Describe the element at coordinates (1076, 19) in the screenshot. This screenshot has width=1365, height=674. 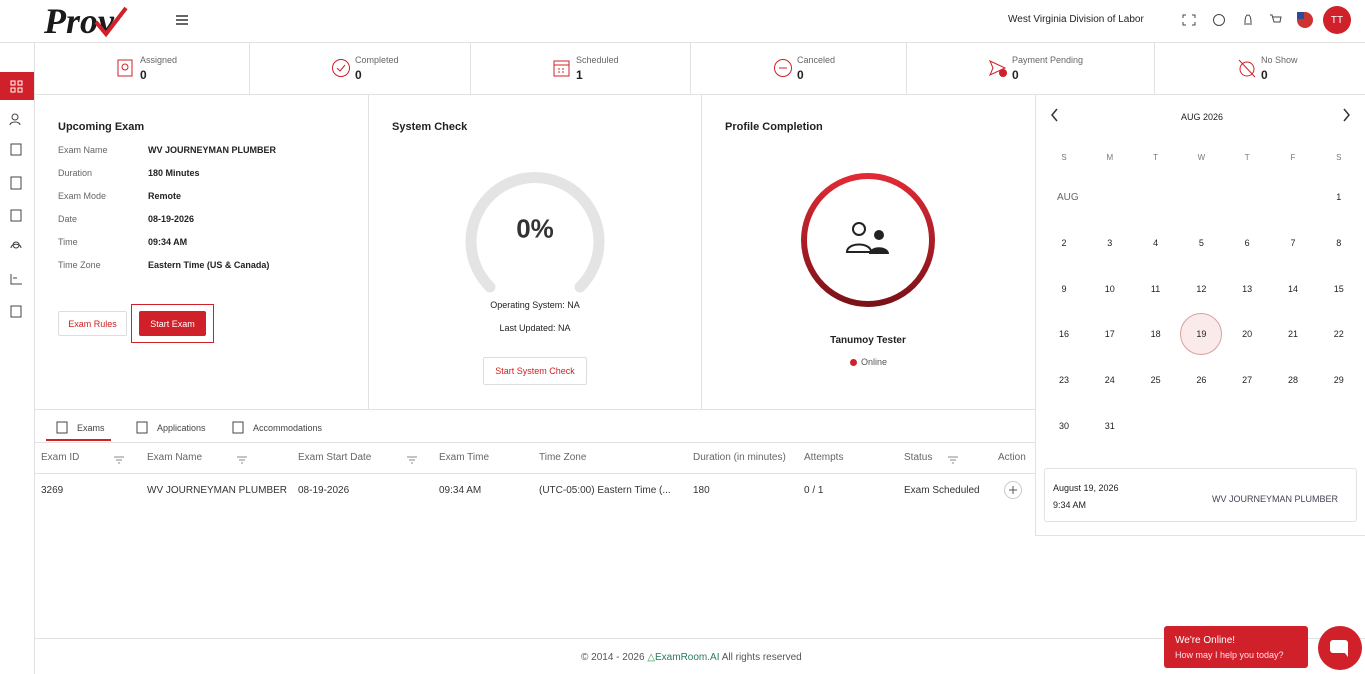
I see `org-name: West Virginia Division of Labor` at that location.